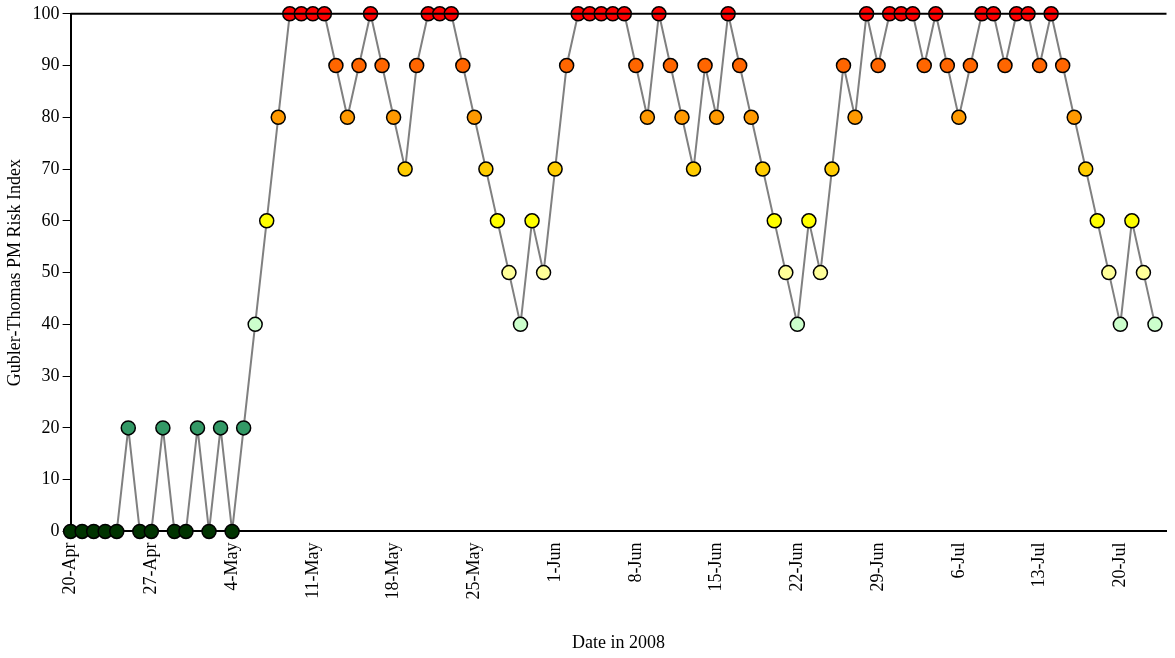 The height and width of the screenshot is (658, 1175). Describe the element at coordinates (1119, 565) in the screenshot. I see `x-tick-label: 20-Jul` at that location.